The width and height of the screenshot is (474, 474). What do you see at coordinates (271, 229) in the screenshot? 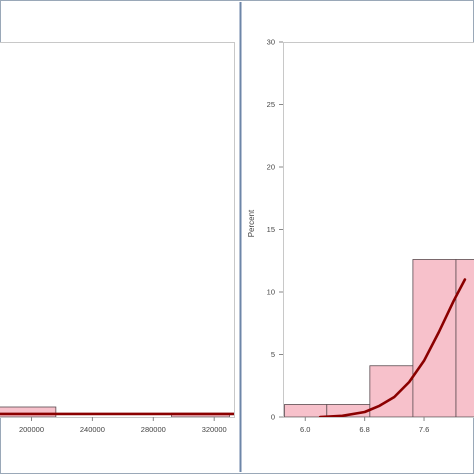
I see `right-y-tick-label: 15` at bounding box center [271, 229].